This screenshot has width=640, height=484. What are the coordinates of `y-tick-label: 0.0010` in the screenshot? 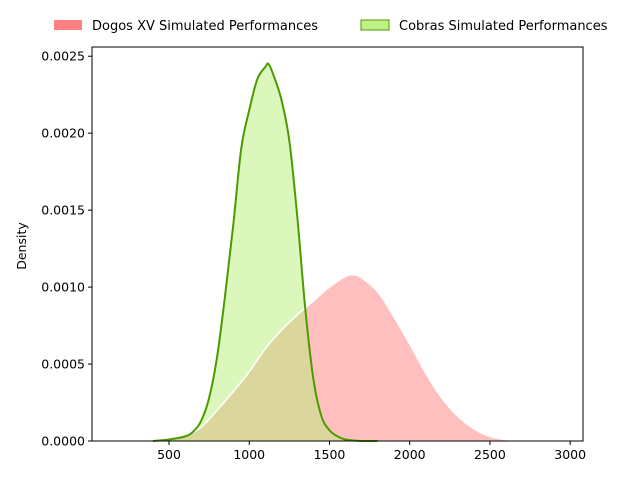 It's located at (63, 287).